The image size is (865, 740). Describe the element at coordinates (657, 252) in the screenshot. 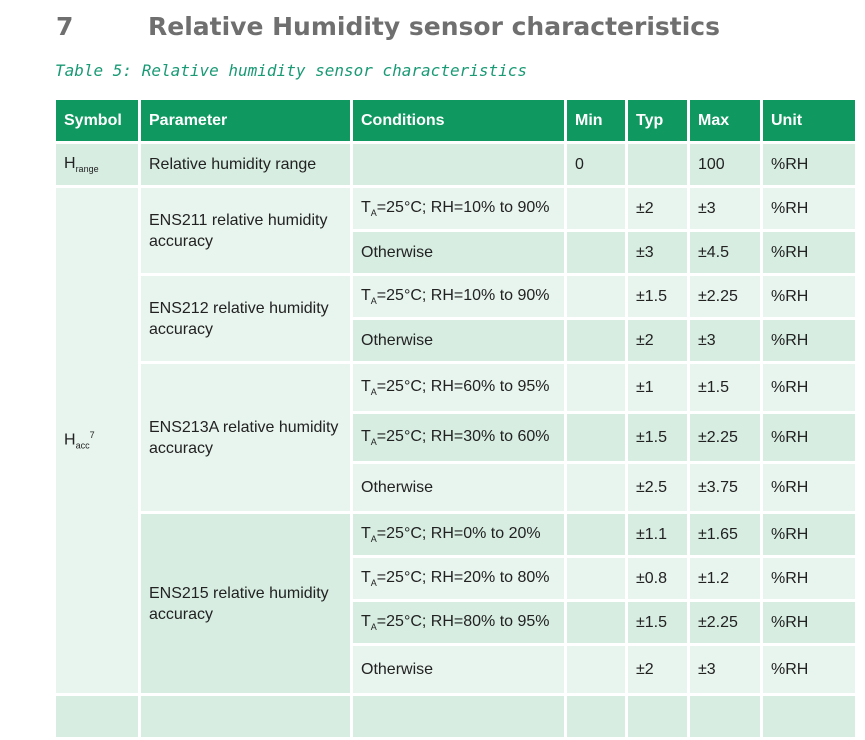

I see `typ-cell: ±3` at that location.